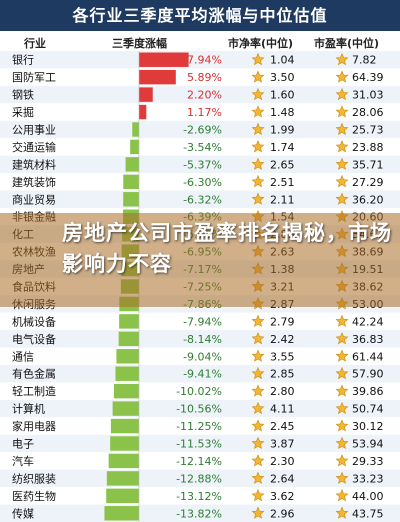 Image resolution: width=400 pixels, height=522 pixels. Describe the element at coordinates (34, 391) in the screenshot. I see `industry-label: 轻工制造` at that location.